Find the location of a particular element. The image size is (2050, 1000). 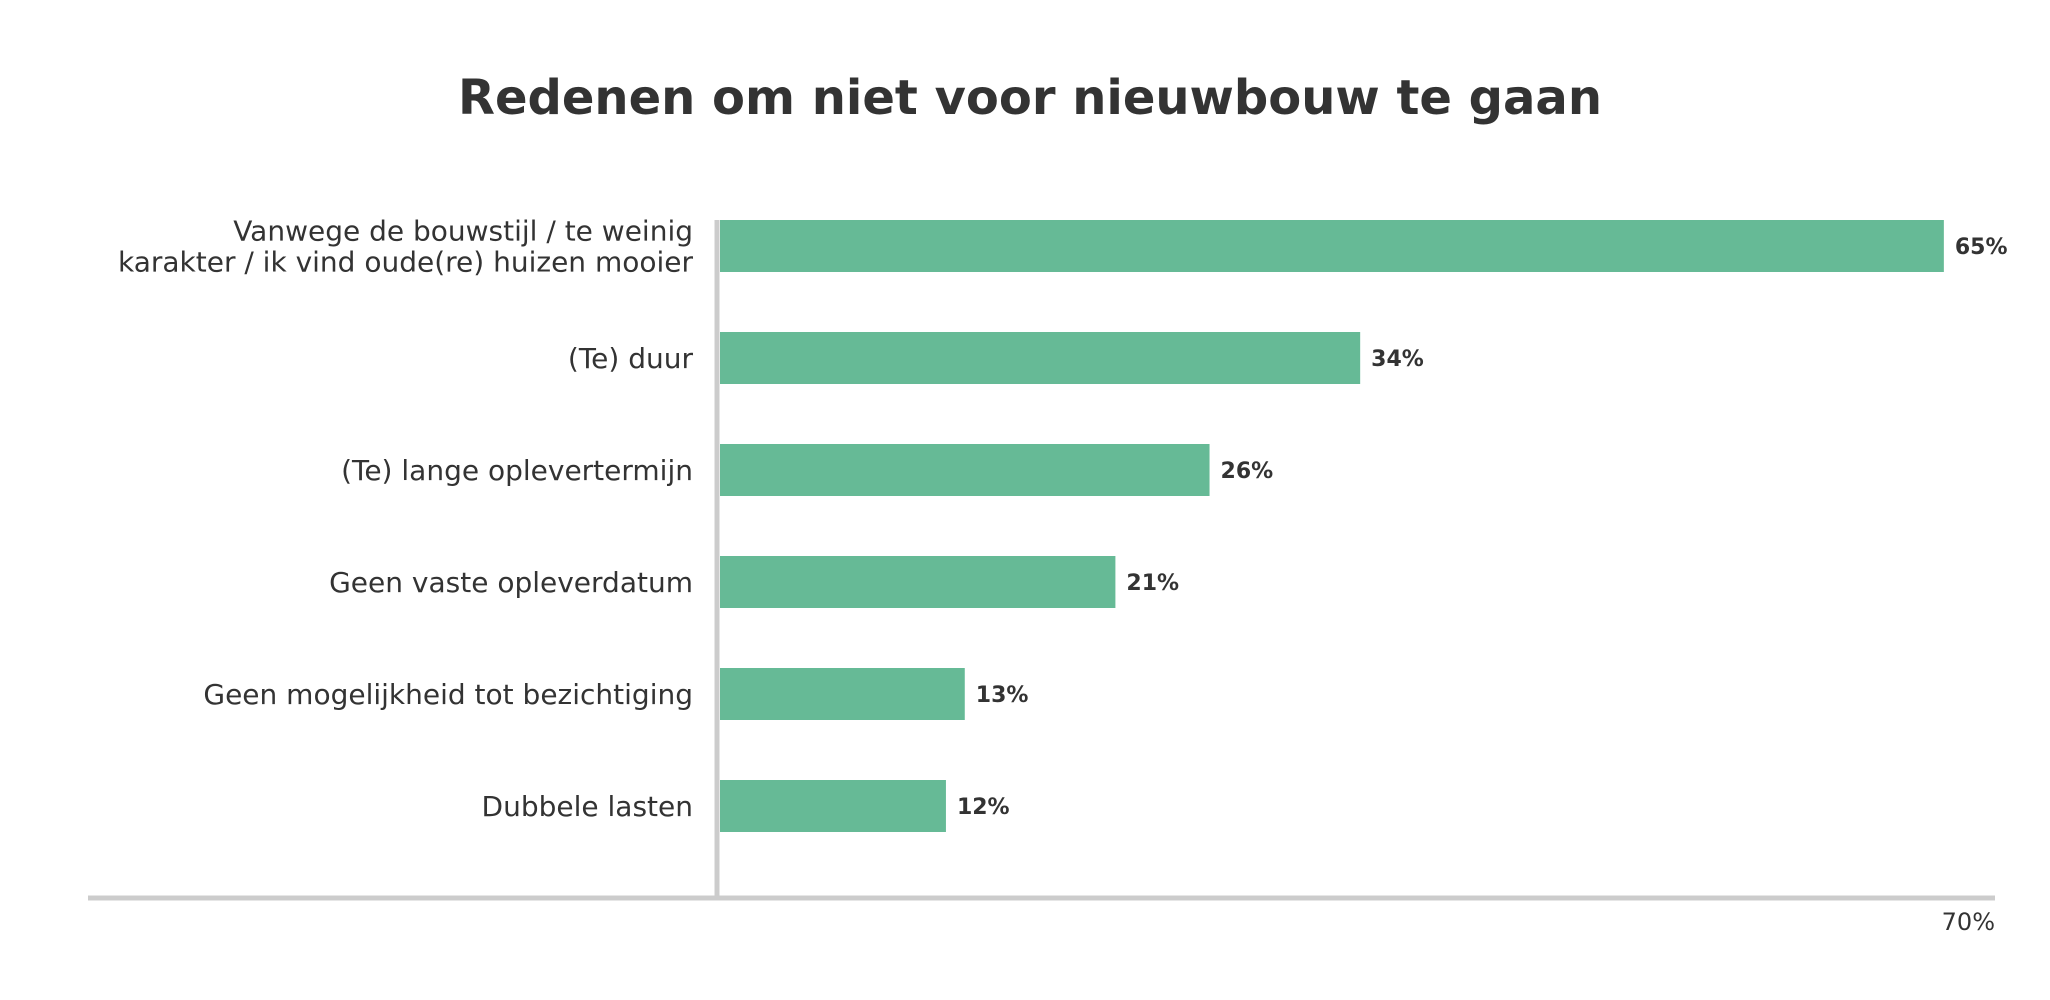

category-label: Geen mogelijkheid tot bezichtiging is located at coordinates (448, 694).